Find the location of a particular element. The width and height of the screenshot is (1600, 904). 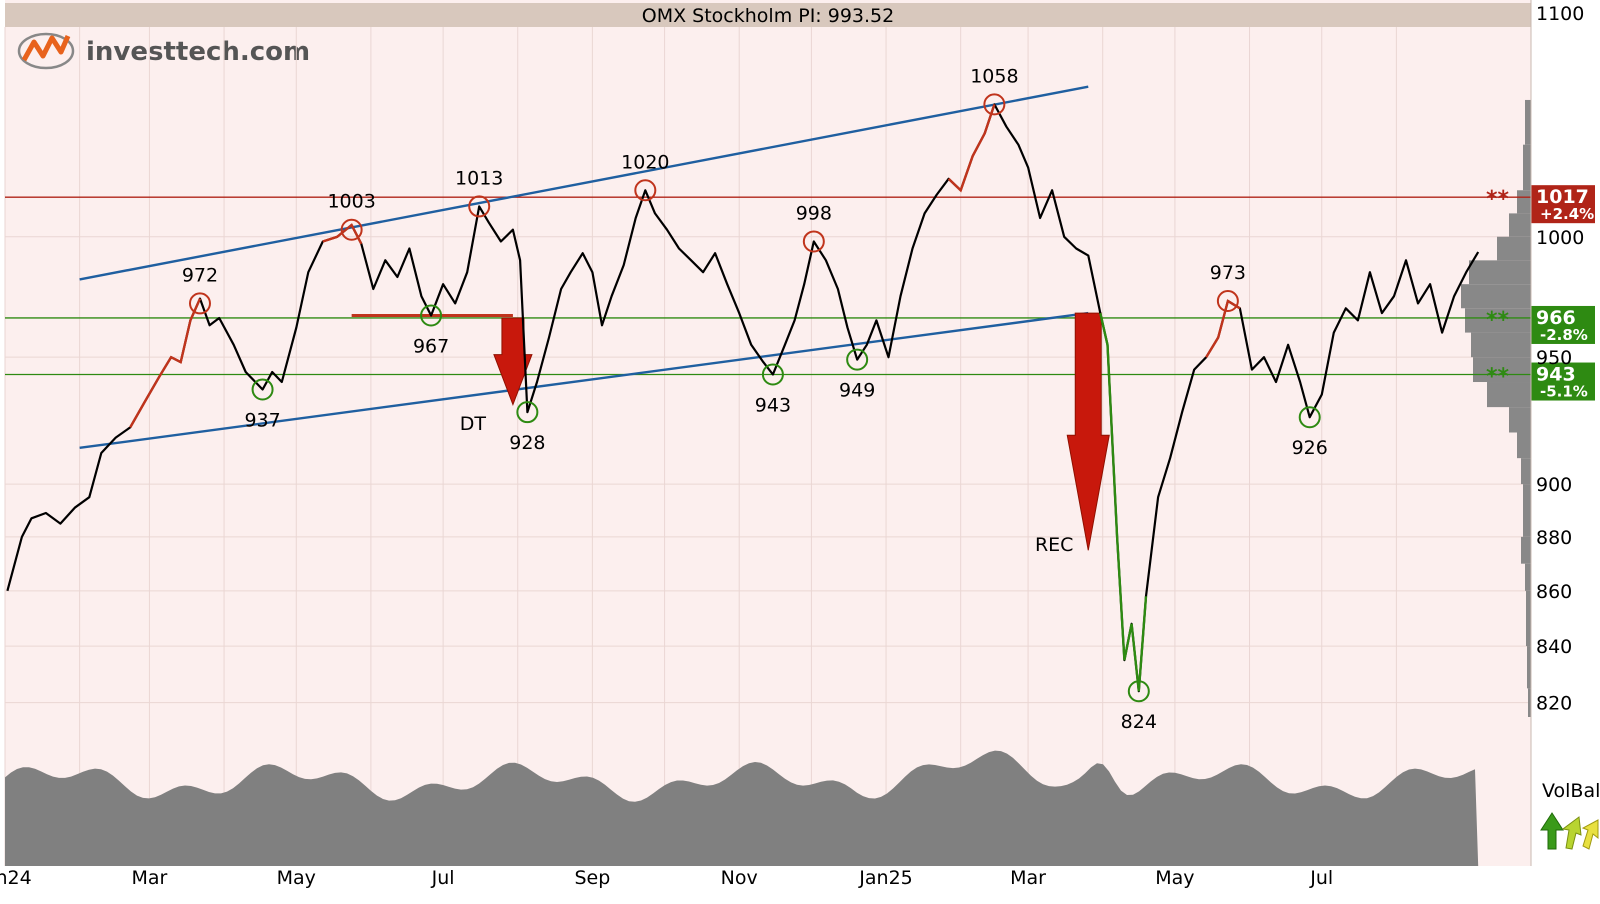

level-change: -2.8% is located at coordinates (1564, 335).